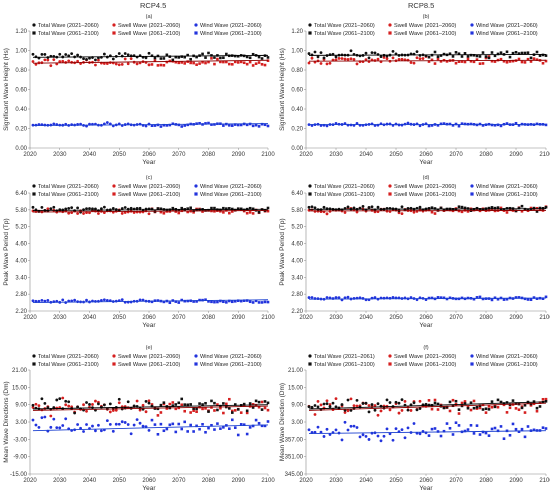 The image size is (550, 498). I want to click on x-tick-label: 2070, so click(456, 481).